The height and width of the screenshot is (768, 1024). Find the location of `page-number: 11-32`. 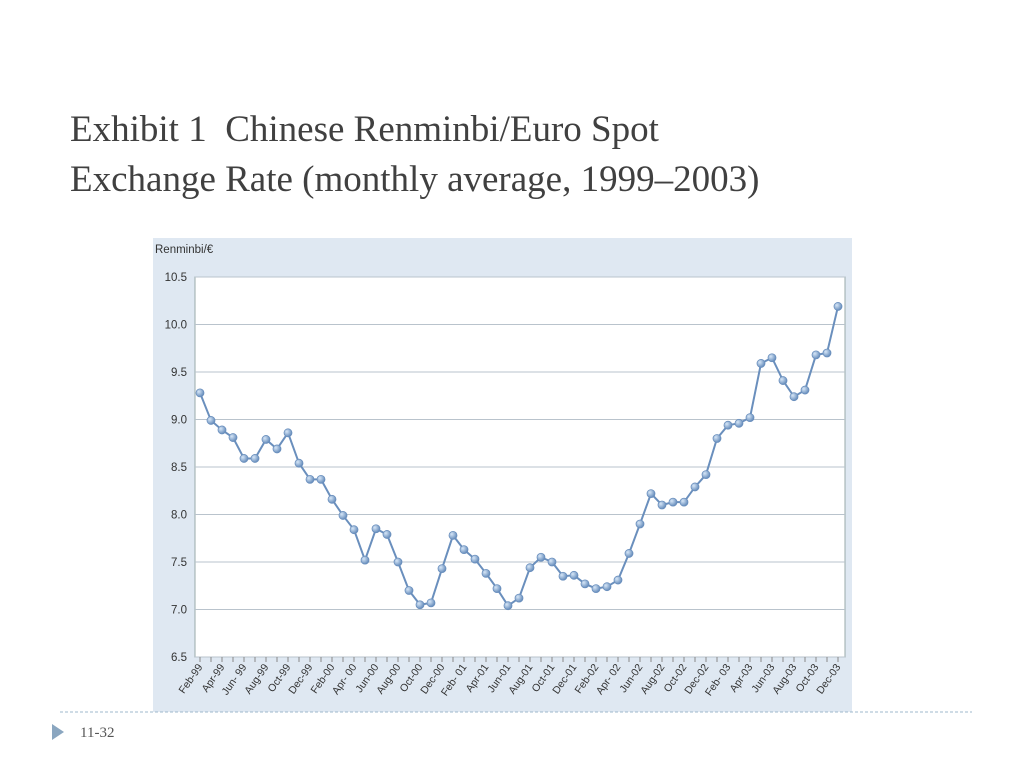

page-number: 11-32 is located at coordinates (97, 733).